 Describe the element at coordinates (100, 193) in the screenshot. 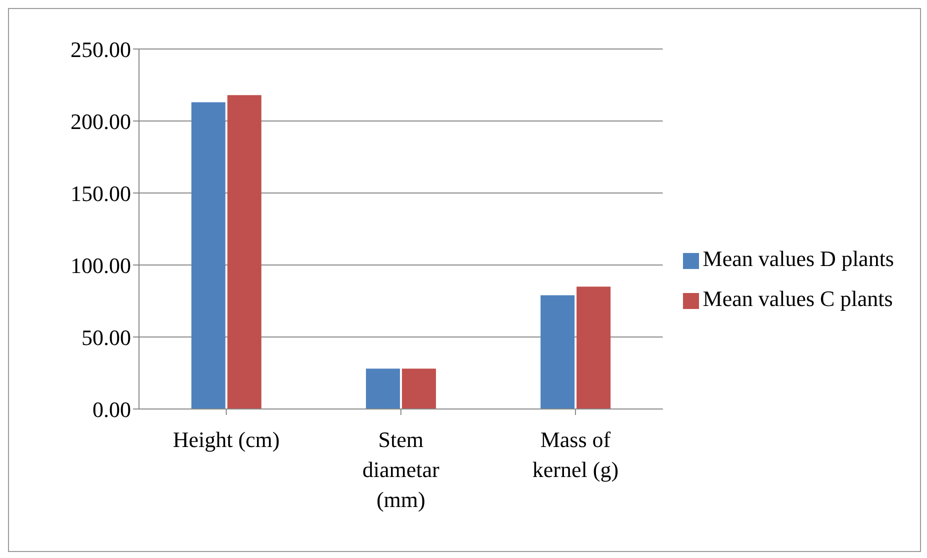

I see `y-tick-label: 150.00` at that location.